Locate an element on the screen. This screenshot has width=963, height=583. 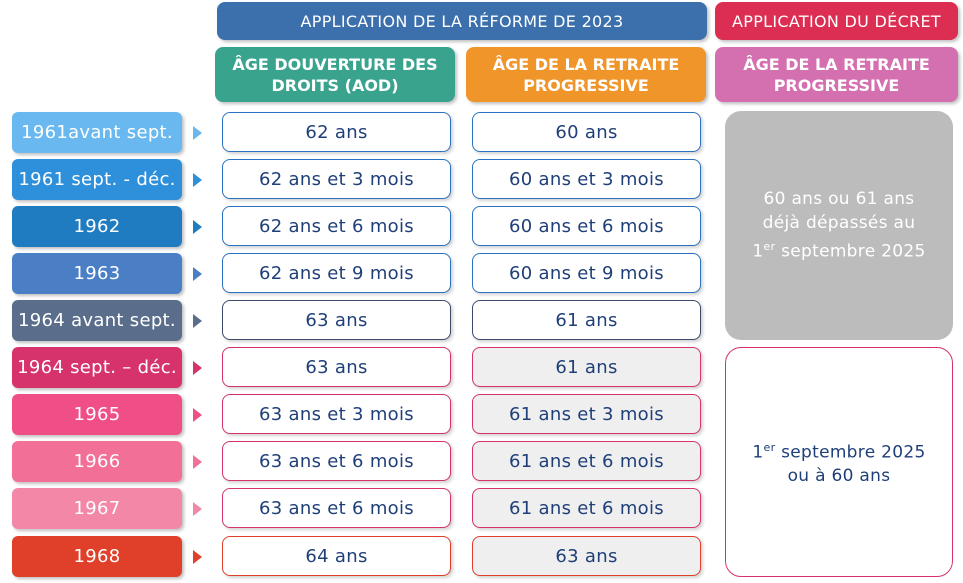
year-label: 1965 is located at coordinates (97, 414).